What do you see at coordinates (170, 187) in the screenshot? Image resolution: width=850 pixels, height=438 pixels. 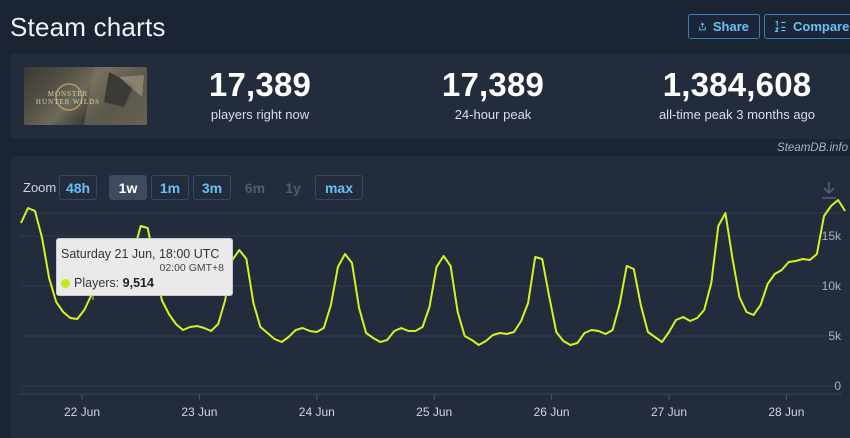 I see `zoom-1m-button: 1m` at bounding box center [170, 187].